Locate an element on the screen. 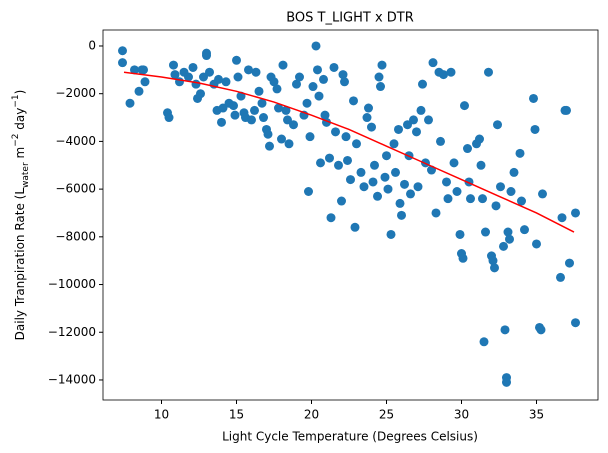  y-axis-label-part: −1 is located at coordinates (16, 100).